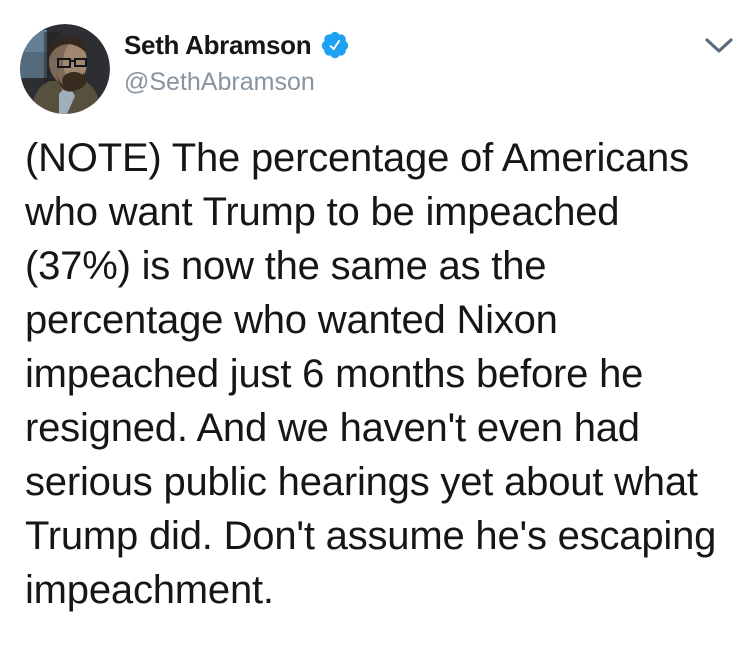  Describe the element at coordinates (335, 45) in the screenshot. I see `verified-badge-icon` at that location.